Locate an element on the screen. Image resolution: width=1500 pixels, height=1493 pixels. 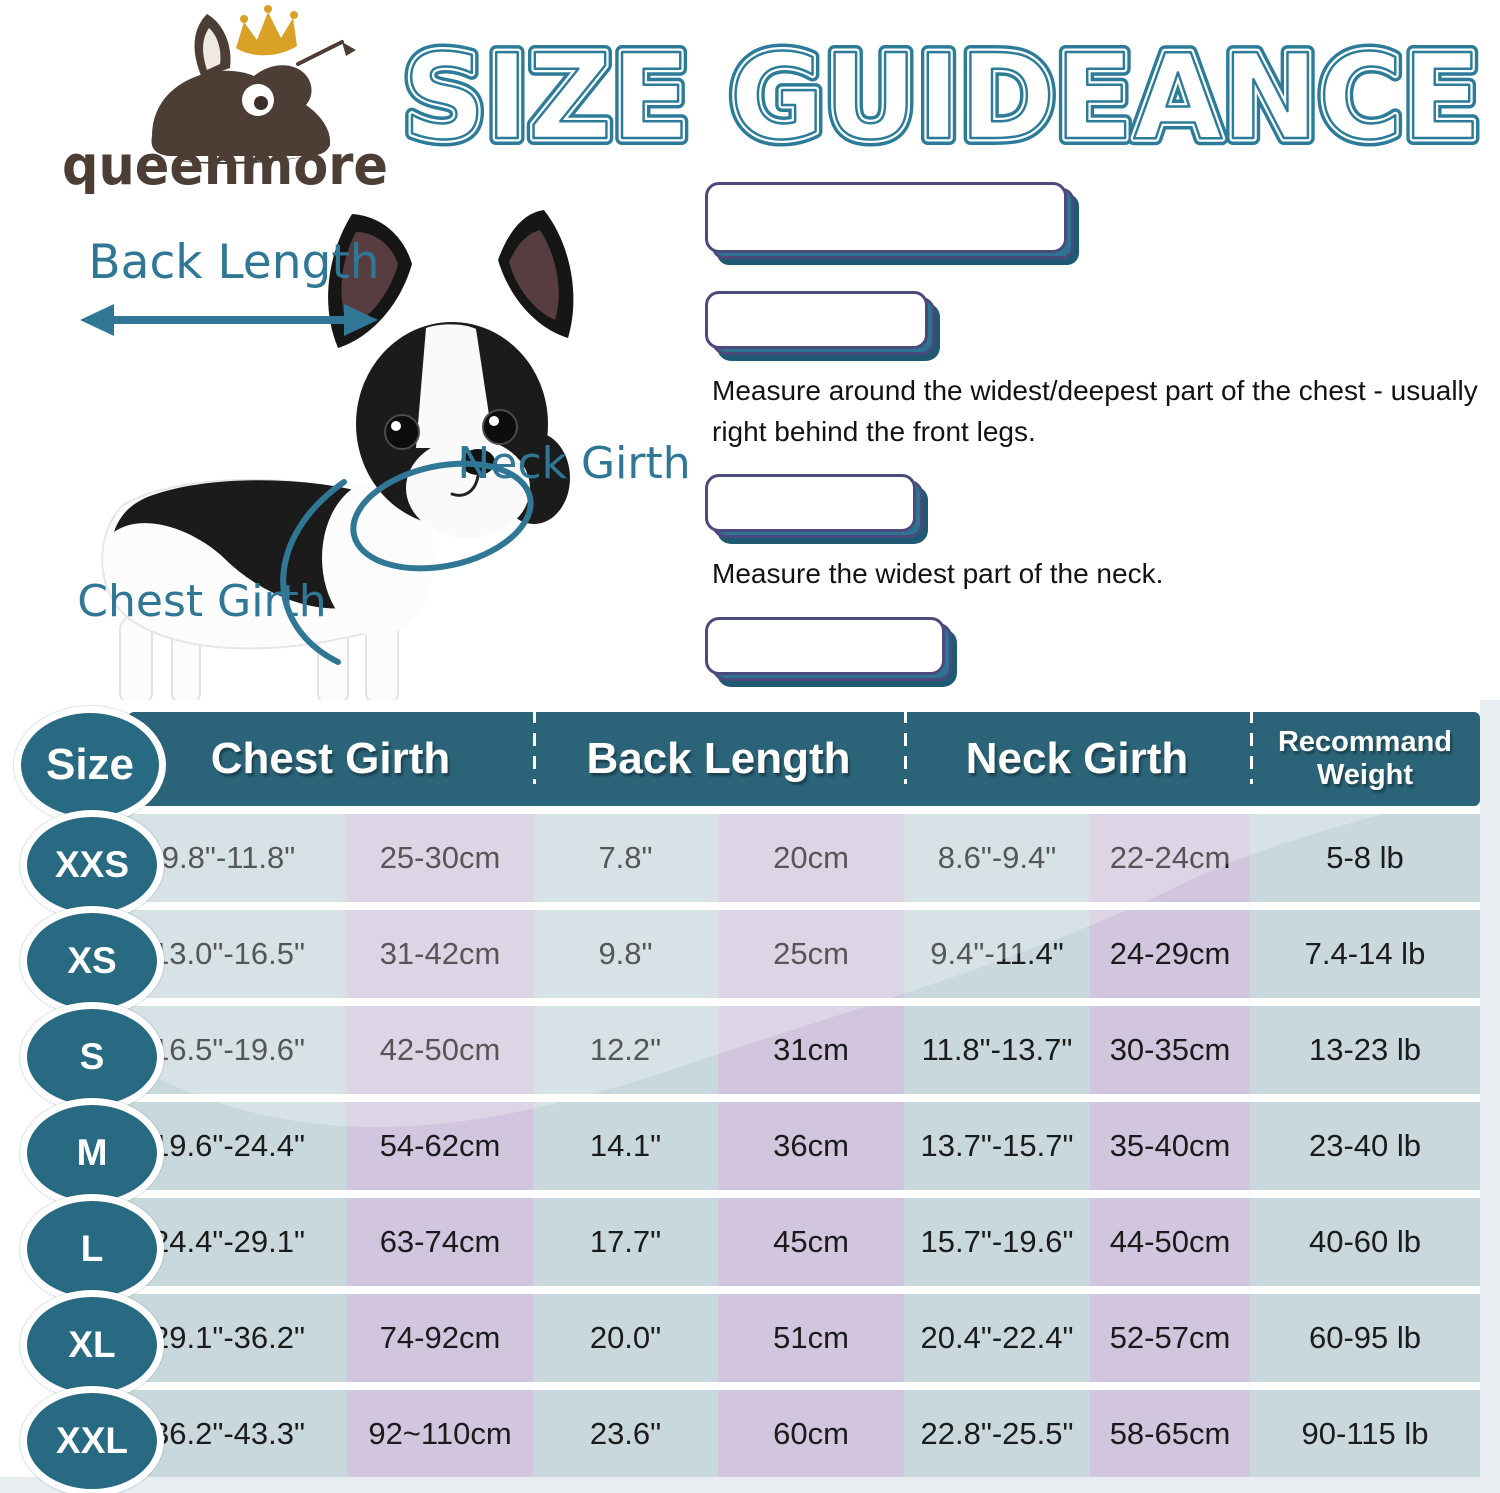
size-ellipse-xl: XL is located at coordinates (92, 1345).